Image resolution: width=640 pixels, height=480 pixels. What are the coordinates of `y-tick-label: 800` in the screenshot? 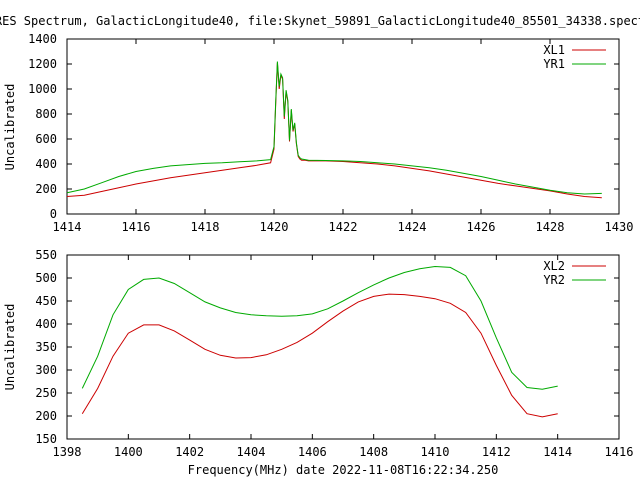 It's located at (46, 114).